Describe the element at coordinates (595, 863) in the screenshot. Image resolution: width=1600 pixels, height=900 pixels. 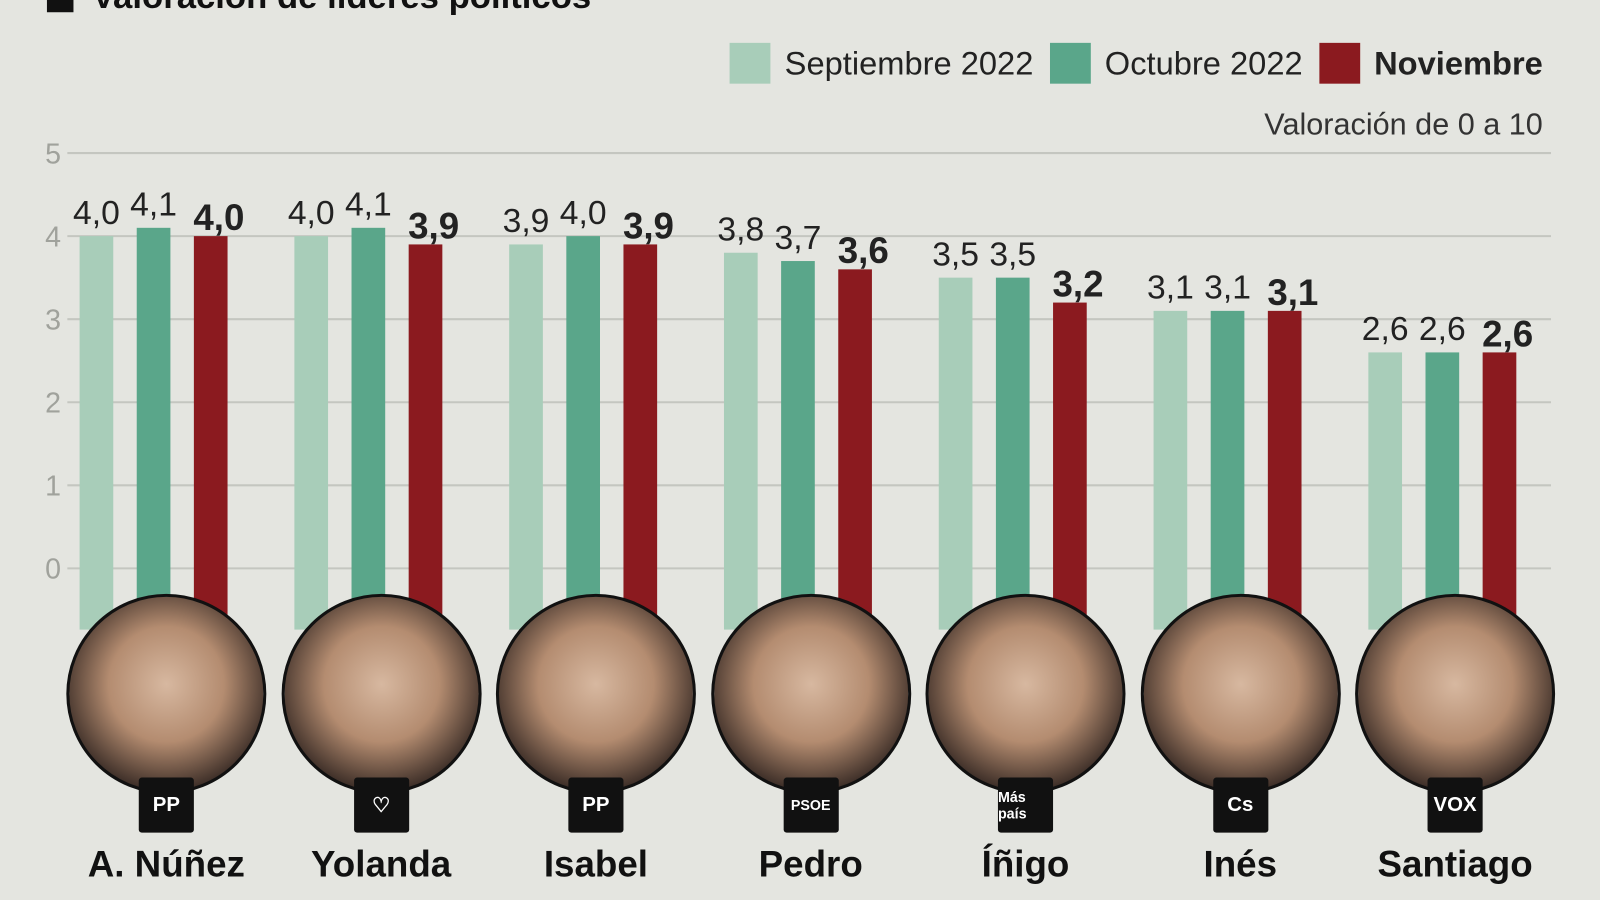
I see `leader-name: Isabel` at that location.